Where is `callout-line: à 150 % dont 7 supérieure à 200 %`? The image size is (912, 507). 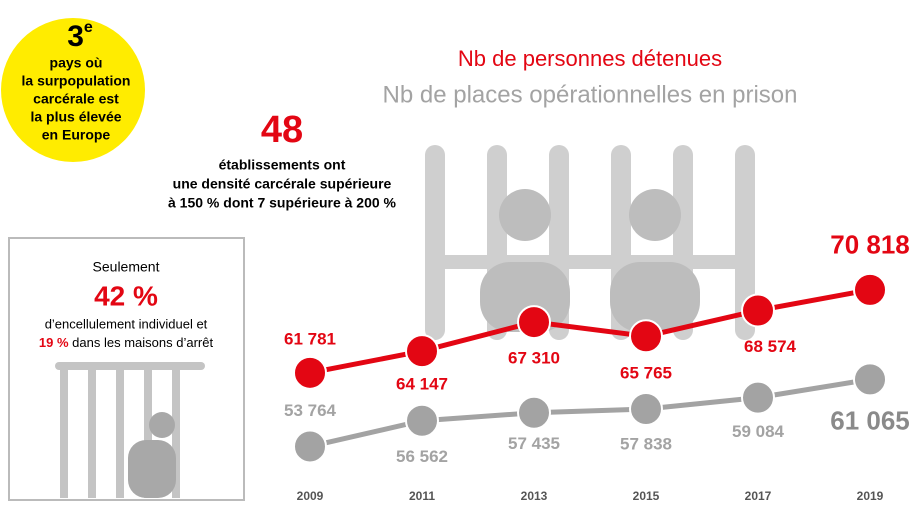
callout-line: à 150 % dont 7 supérieure à 200 % is located at coordinates (282, 203).